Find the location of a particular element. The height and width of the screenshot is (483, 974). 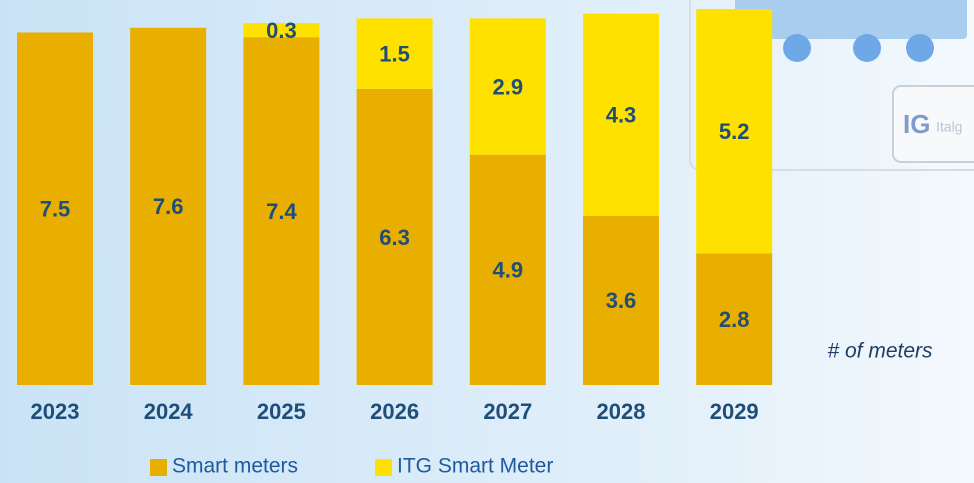

value-label: 2.9 is located at coordinates (508, 86).